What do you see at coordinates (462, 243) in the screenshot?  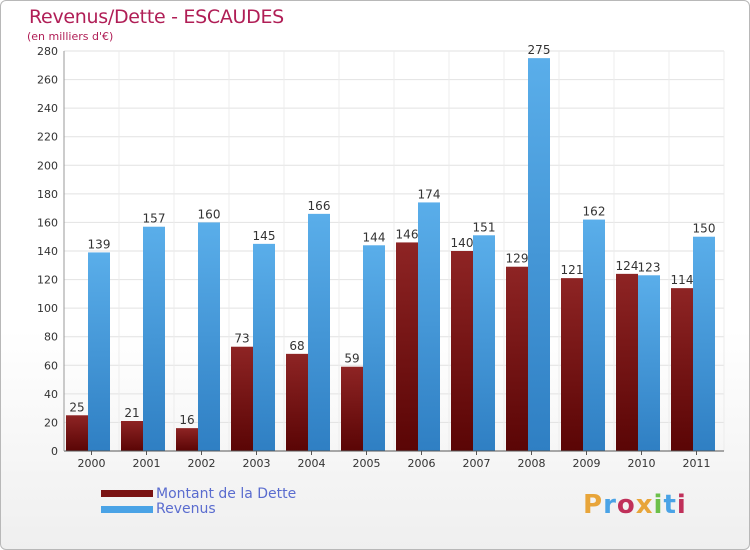 I see `data-label: 140` at bounding box center [462, 243].